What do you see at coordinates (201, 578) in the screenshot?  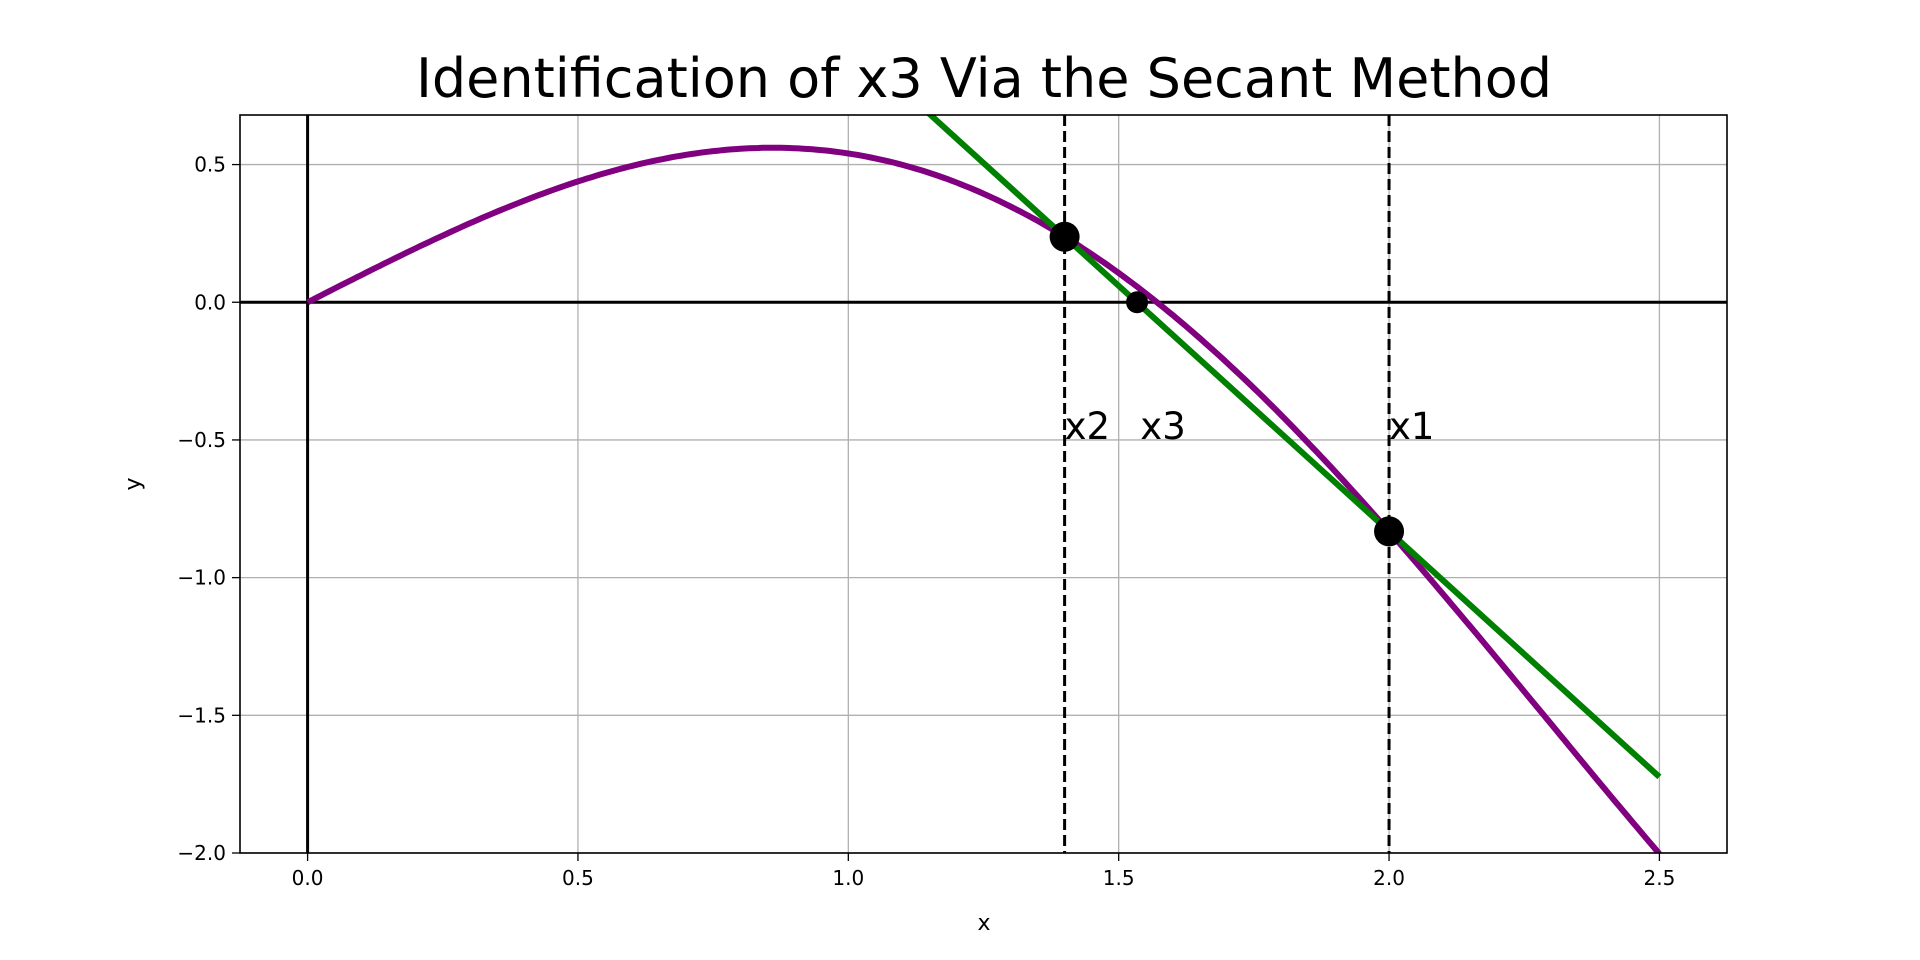 I see `y-tick-label: −1.0` at bounding box center [201, 578].